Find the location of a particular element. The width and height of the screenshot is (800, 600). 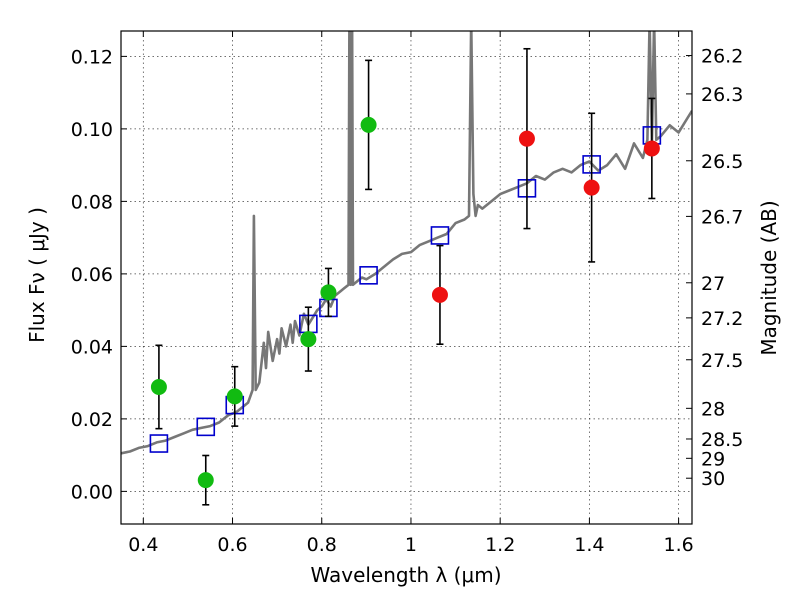

mag-tick-label: 26.3 is located at coordinates (722, 95).